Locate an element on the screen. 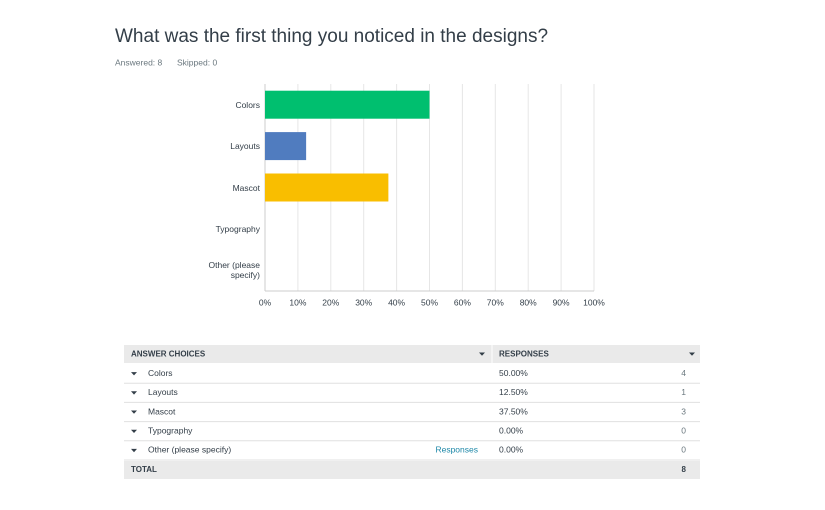  responses-link: Responses is located at coordinates (456, 450).